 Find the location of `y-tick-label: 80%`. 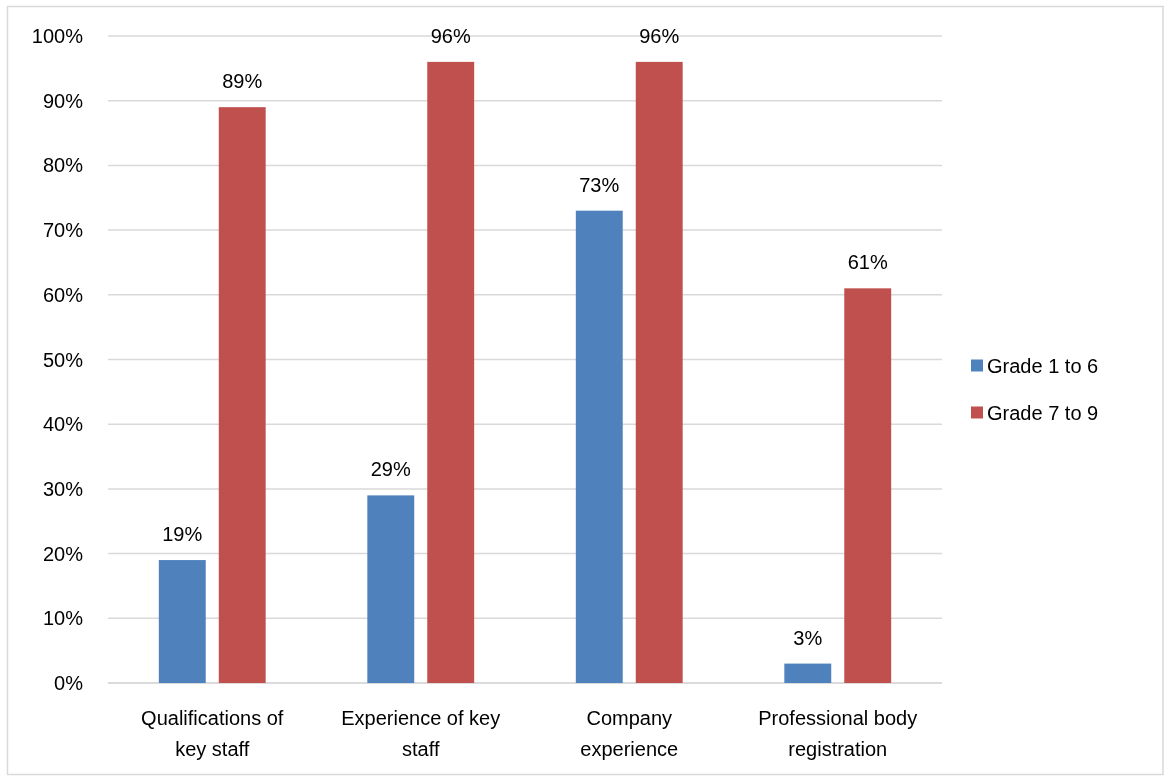

y-tick-label: 80% is located at coordinates (63, 165).